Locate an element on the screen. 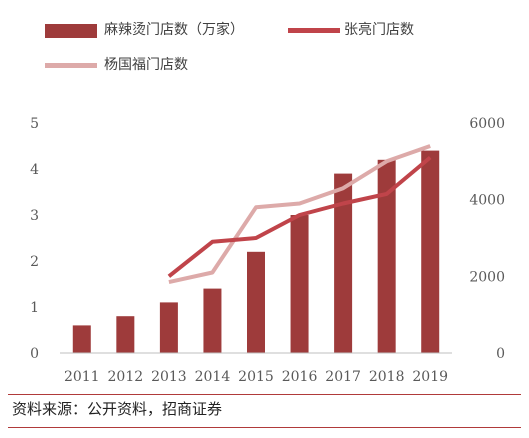 This screenshot has height=438, width=529. legend-line2-label: 杨国福门店数 is located at coordinates (146, 65).